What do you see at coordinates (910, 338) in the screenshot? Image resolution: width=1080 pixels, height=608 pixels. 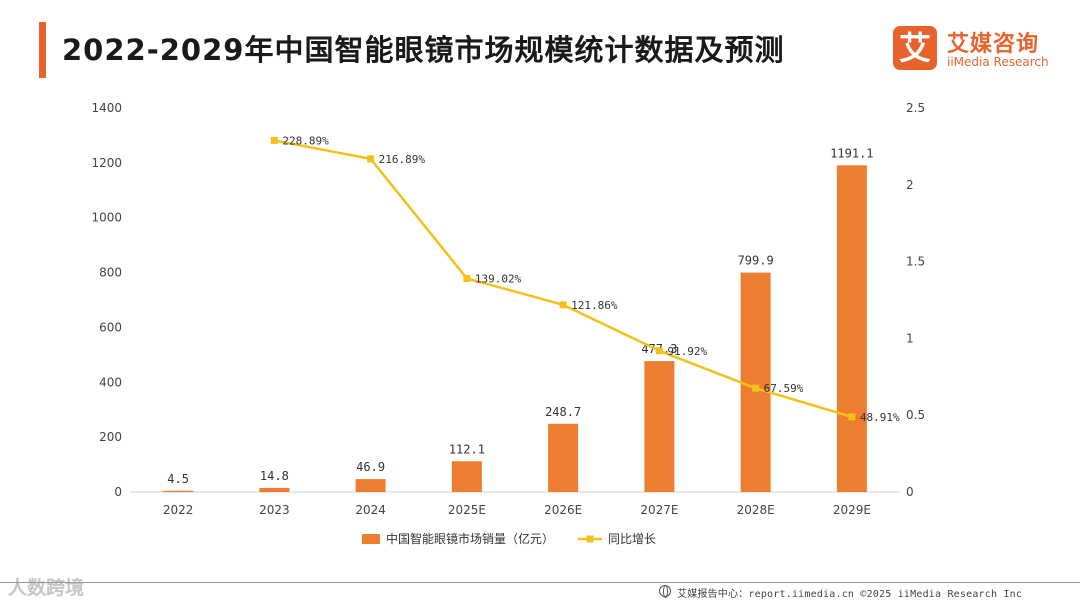 I see `y-right-tick-label: 1` at bounding box center [910, 338].